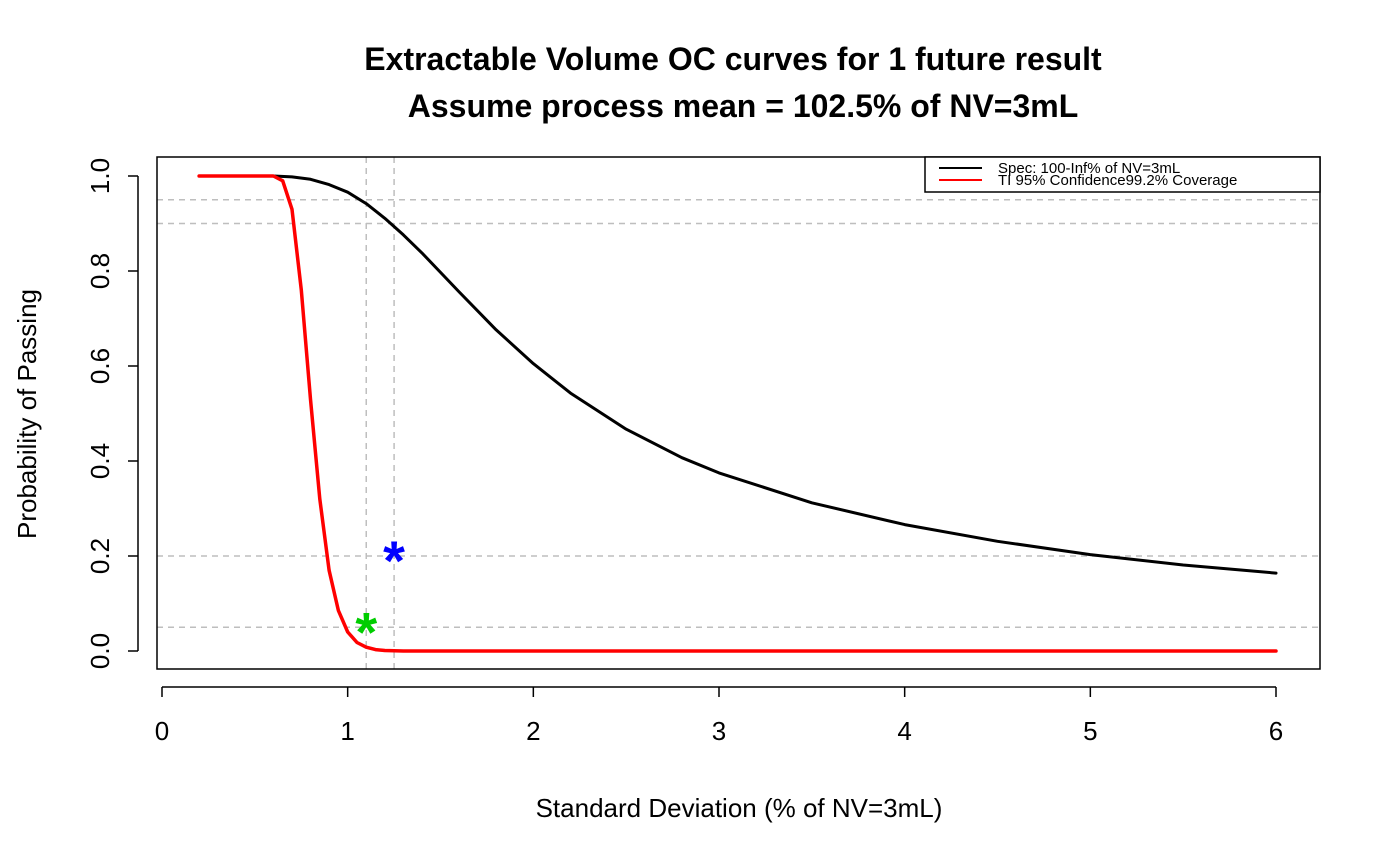 Image resolution: width=1400 pixels, height=866 pixels. What do you see at coordinates (719, 731) in the screenshot?
I see `x-tick-label-3: 3` at bounding box center [719, 731].